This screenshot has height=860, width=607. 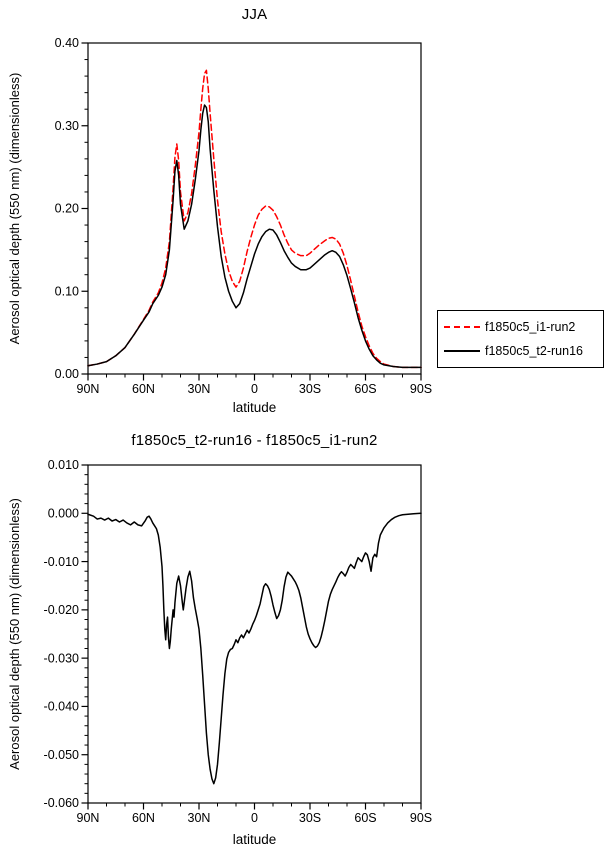 I want to click on svg-text: -0.010, so click(x=61, y=562).